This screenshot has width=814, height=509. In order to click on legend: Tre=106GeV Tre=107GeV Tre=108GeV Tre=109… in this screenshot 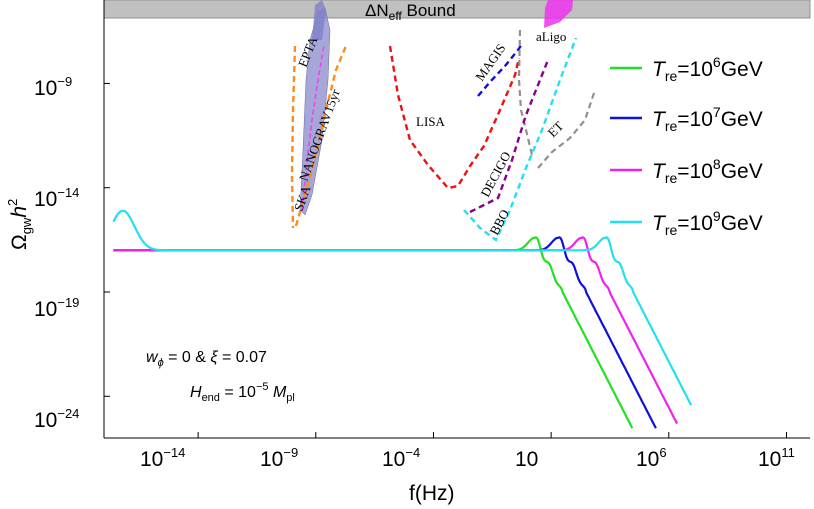, I will do `click(686, 146)`.